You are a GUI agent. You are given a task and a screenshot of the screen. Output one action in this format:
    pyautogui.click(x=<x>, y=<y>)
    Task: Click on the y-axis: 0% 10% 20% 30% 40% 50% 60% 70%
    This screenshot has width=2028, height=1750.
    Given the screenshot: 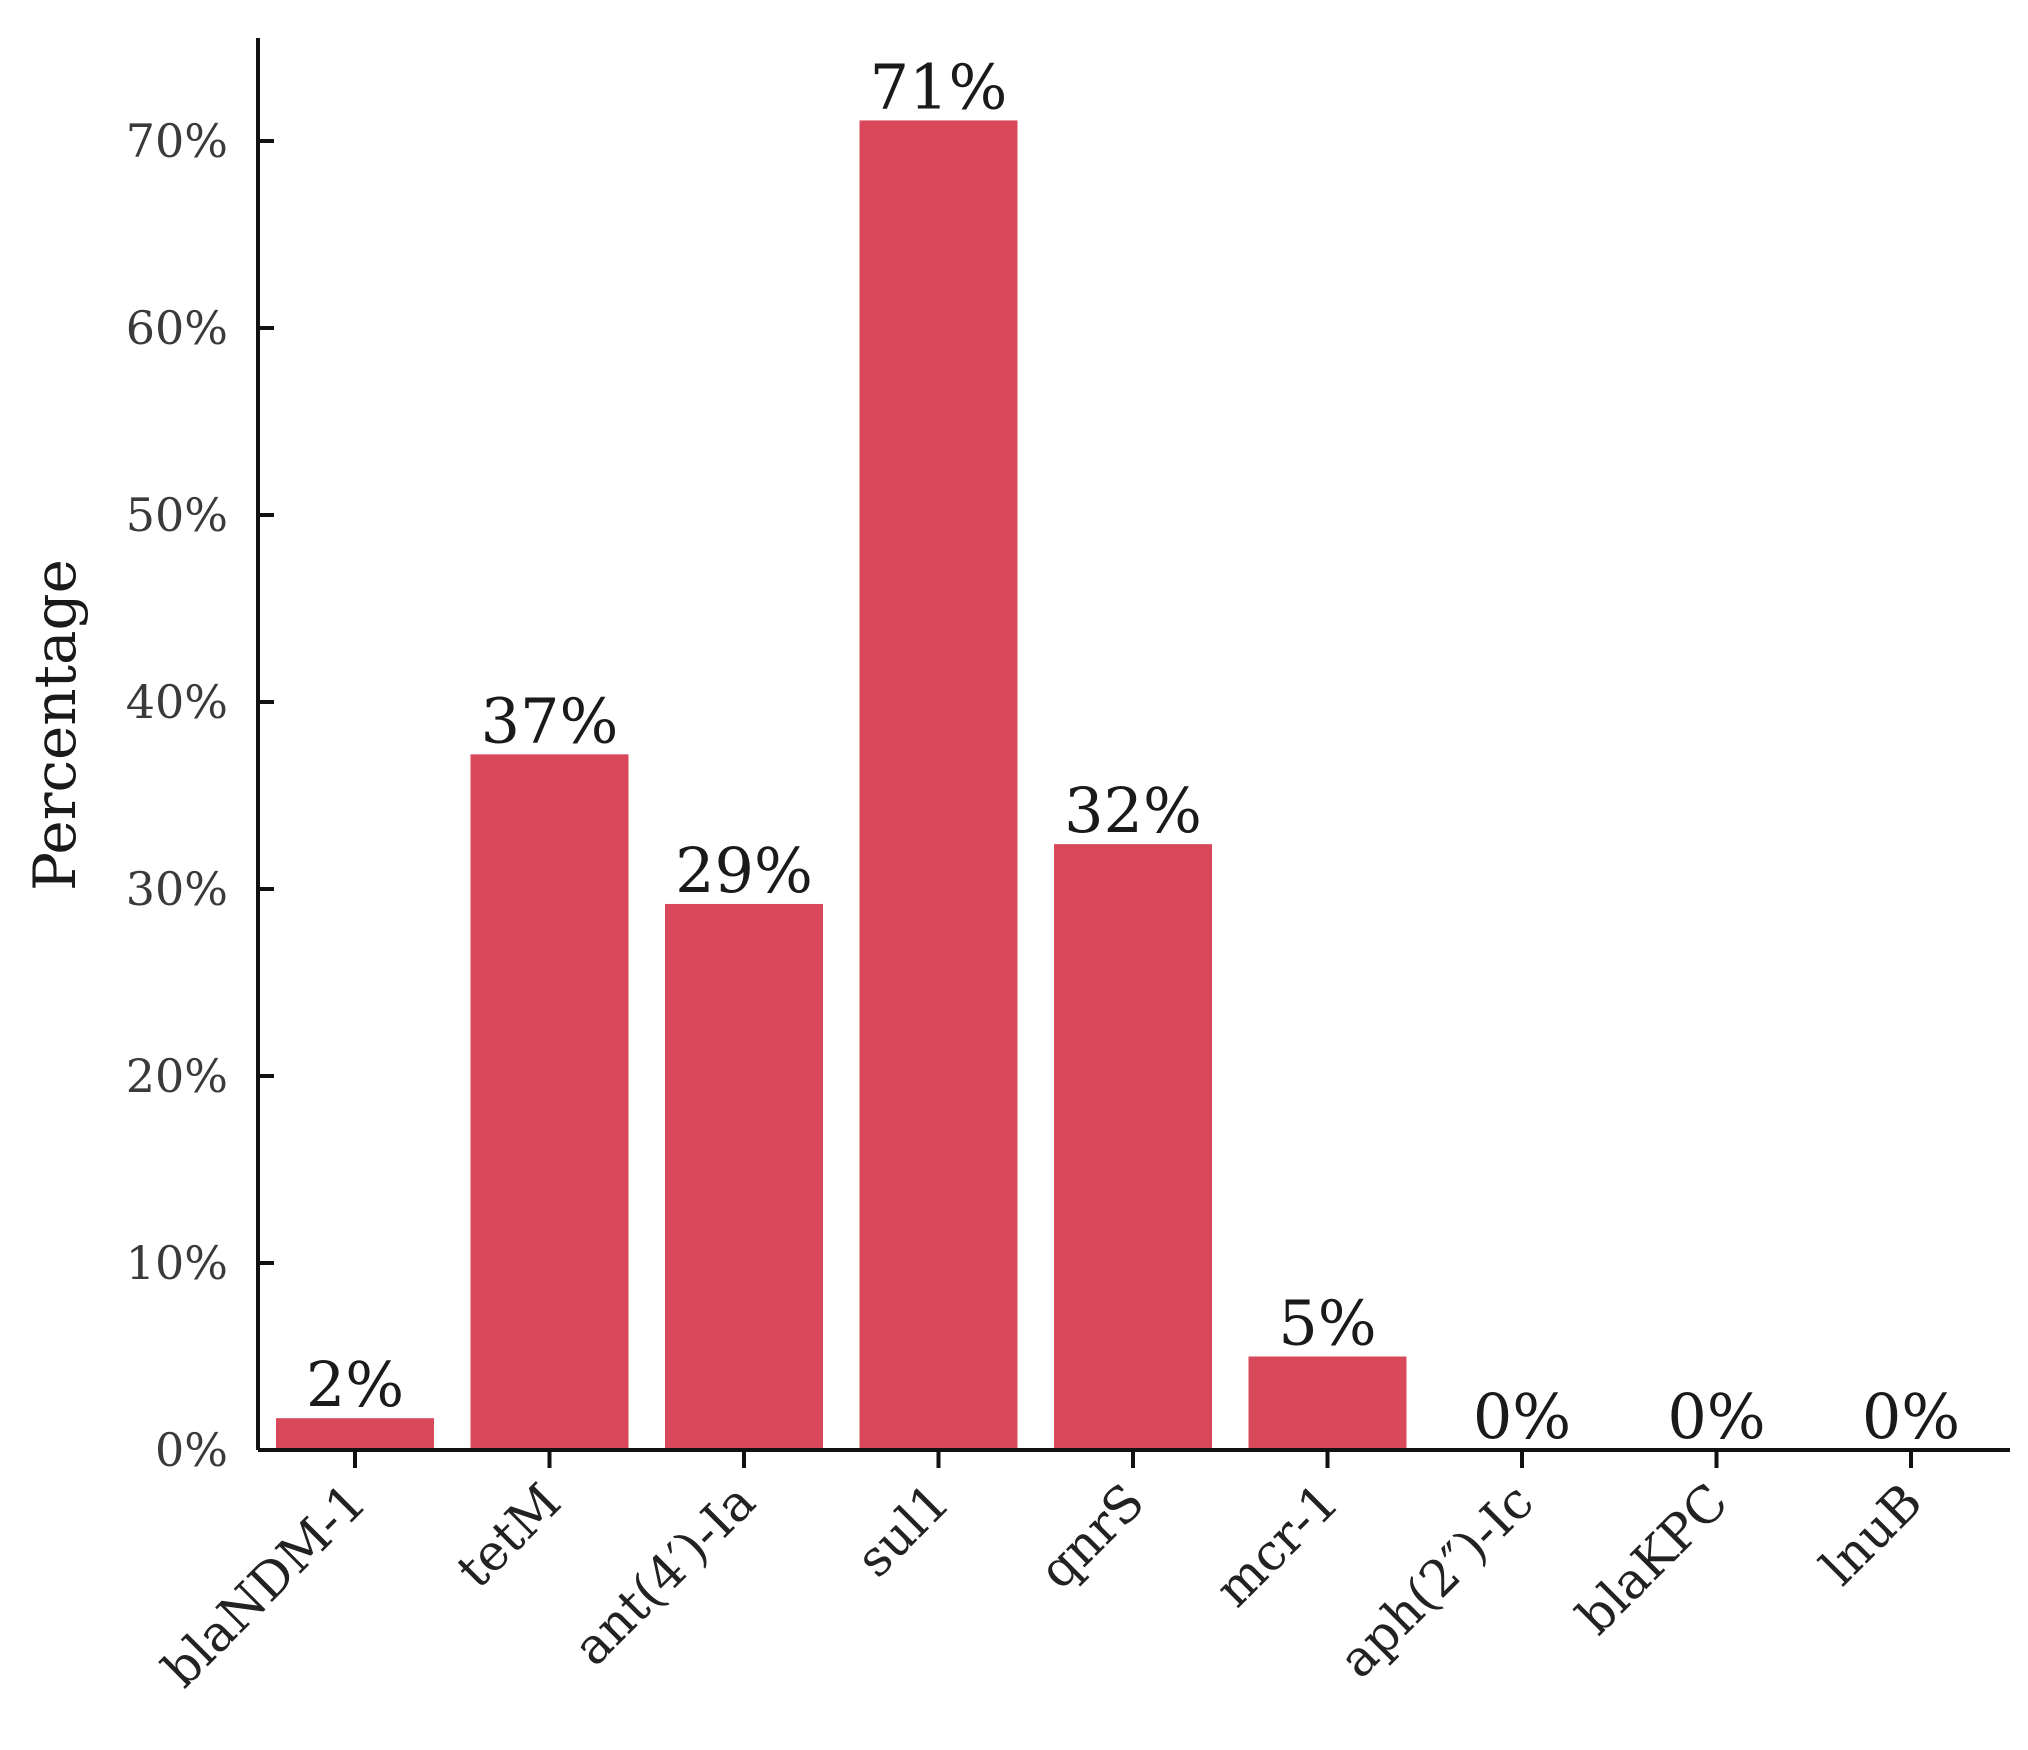 What is the action you would take?
    pyautogui.click(x=200, y=757)
    